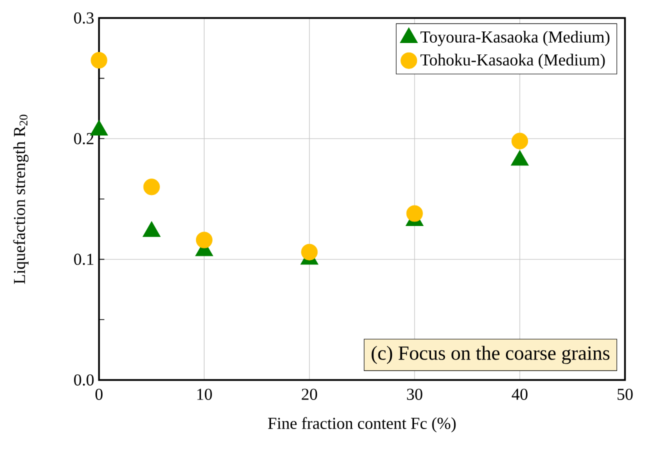  What do you see at coordinates (625, 394) in the screenshot?
I see `x-tick-label: 50` at bounding box center [625, 394].